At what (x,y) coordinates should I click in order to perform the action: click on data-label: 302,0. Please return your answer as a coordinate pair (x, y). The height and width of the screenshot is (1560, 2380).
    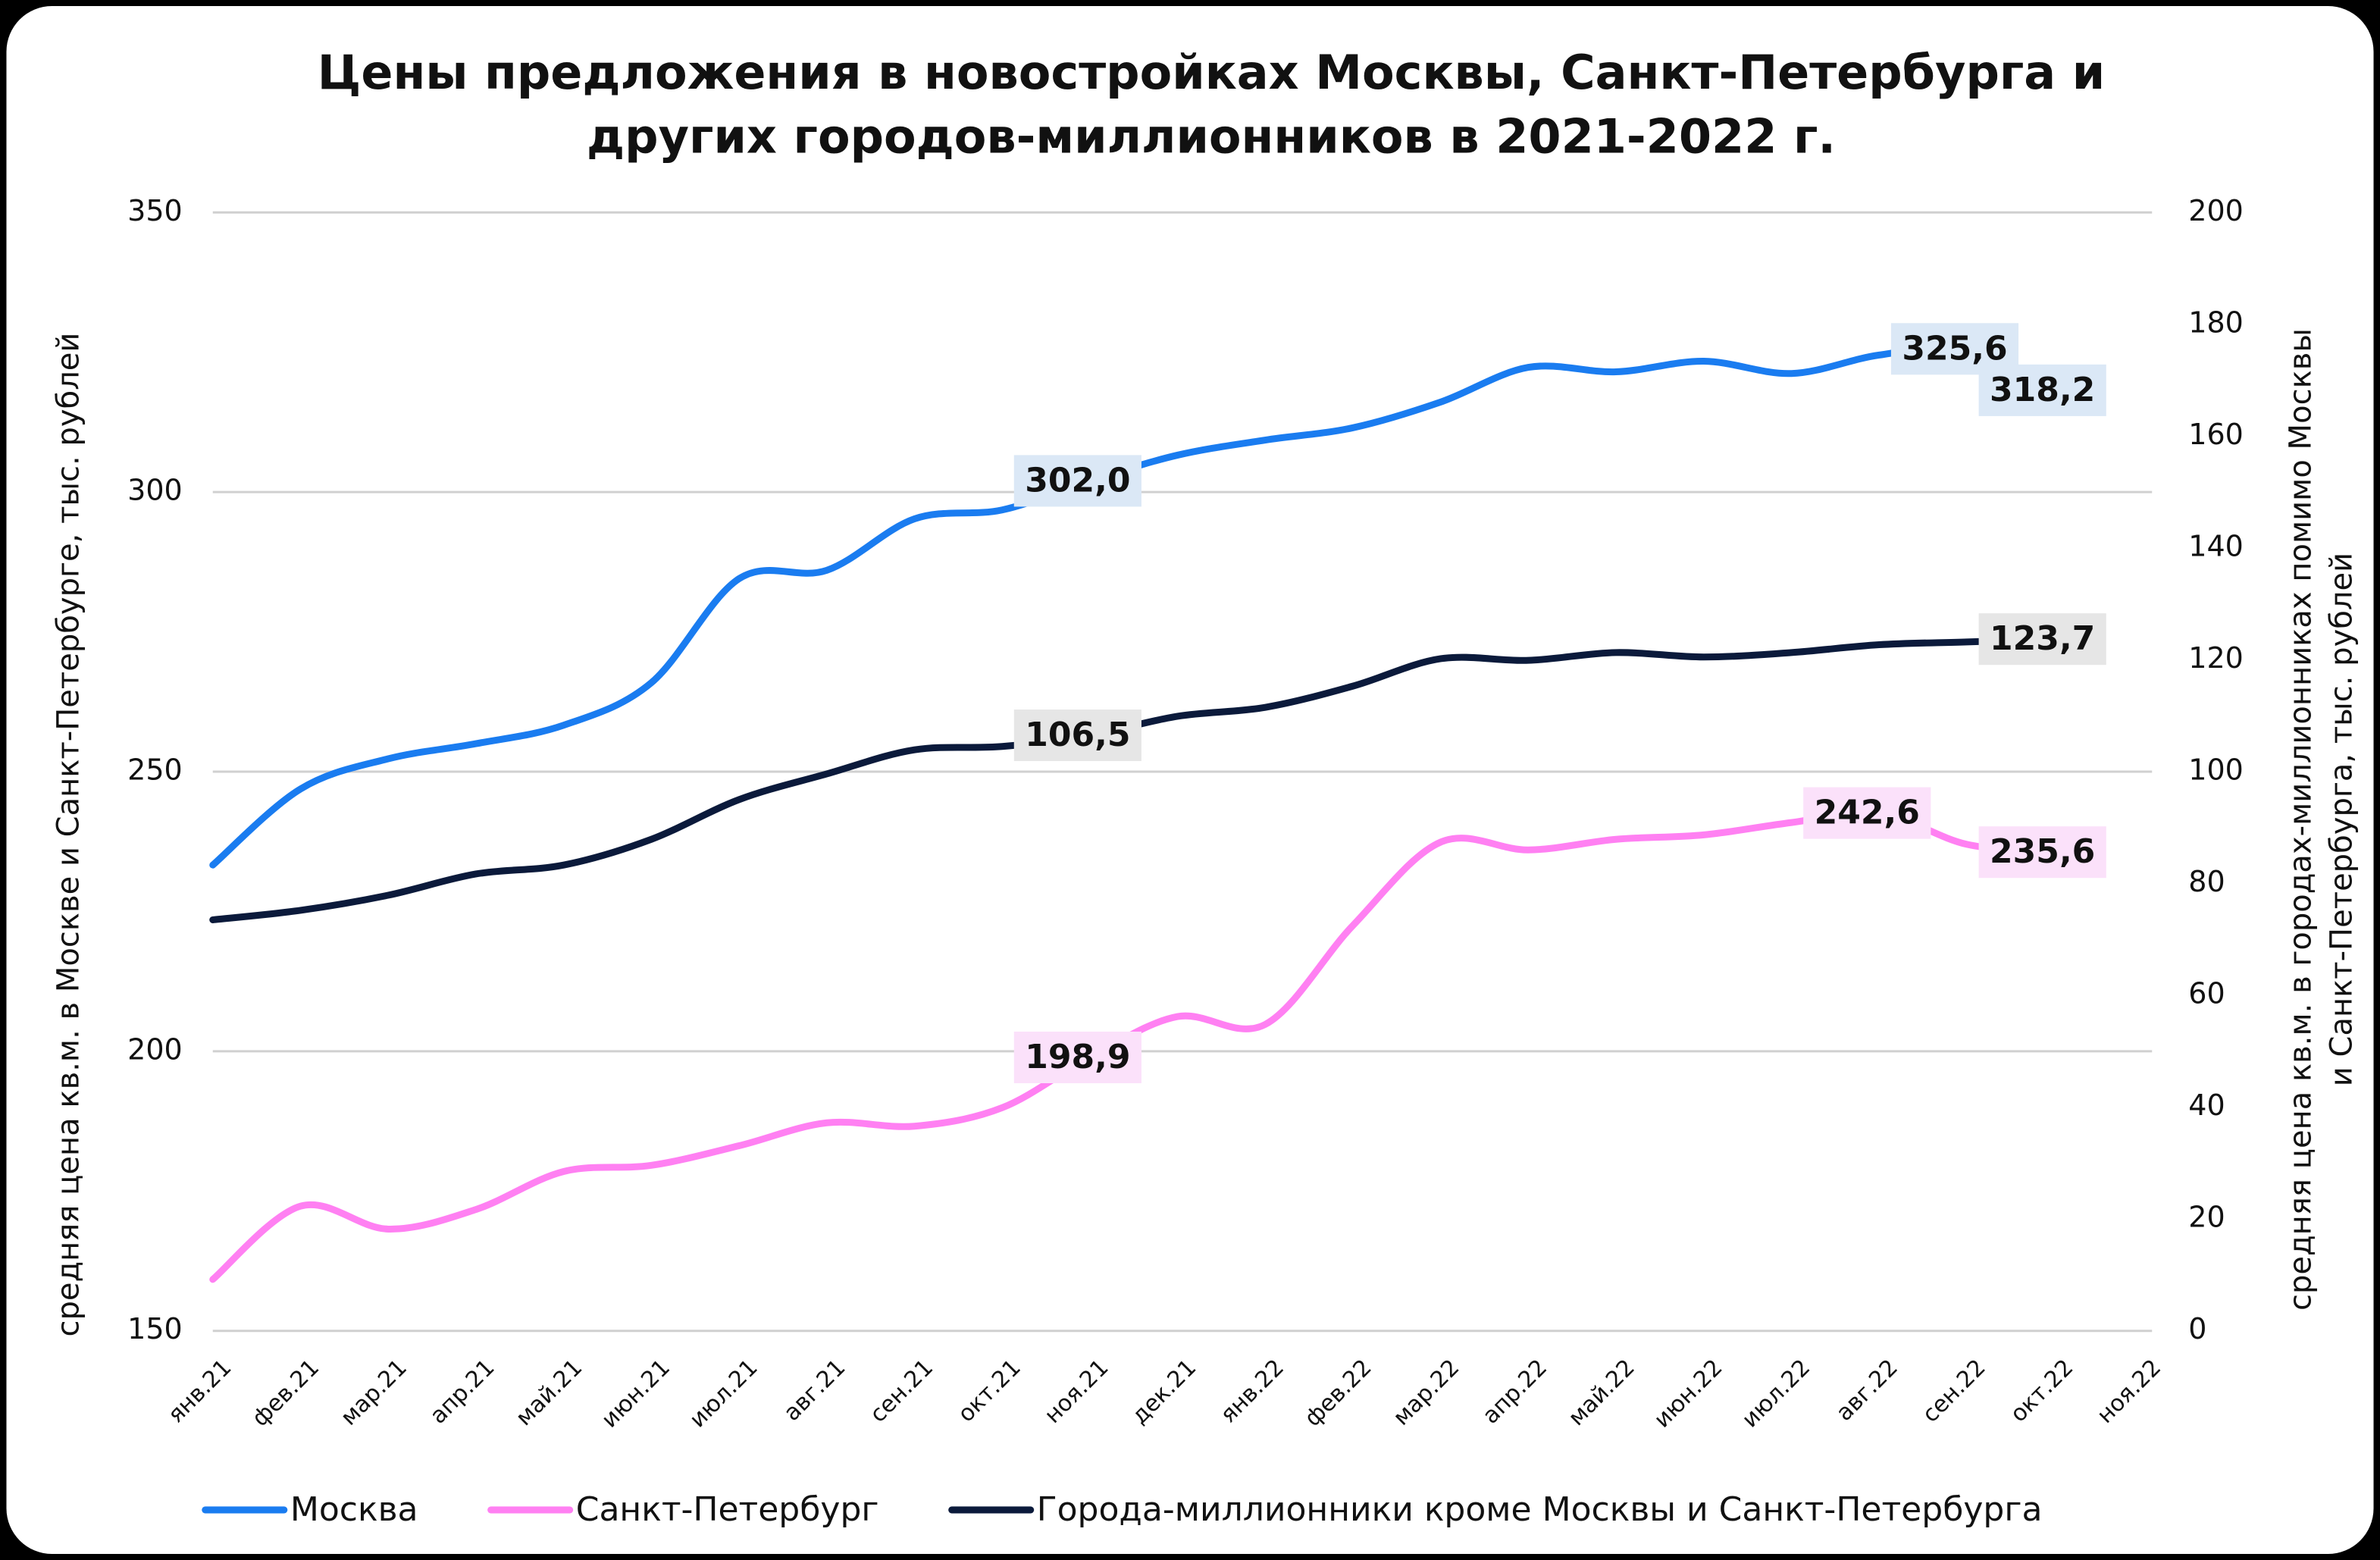
    Looking at the image, I should click on (1077, 481).